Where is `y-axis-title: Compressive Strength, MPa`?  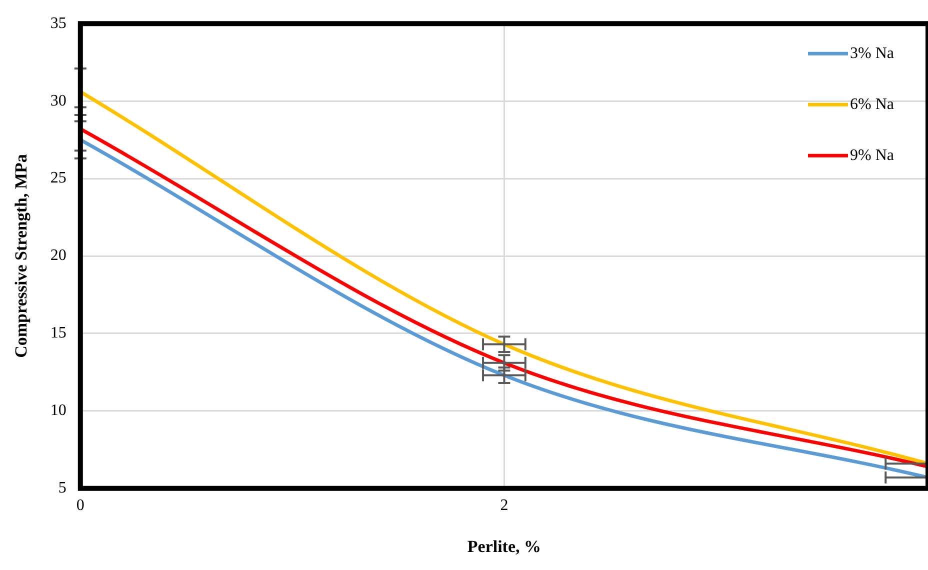 y-axis-title: Compressive Strength, MPa is located at coordinates (21, 256).